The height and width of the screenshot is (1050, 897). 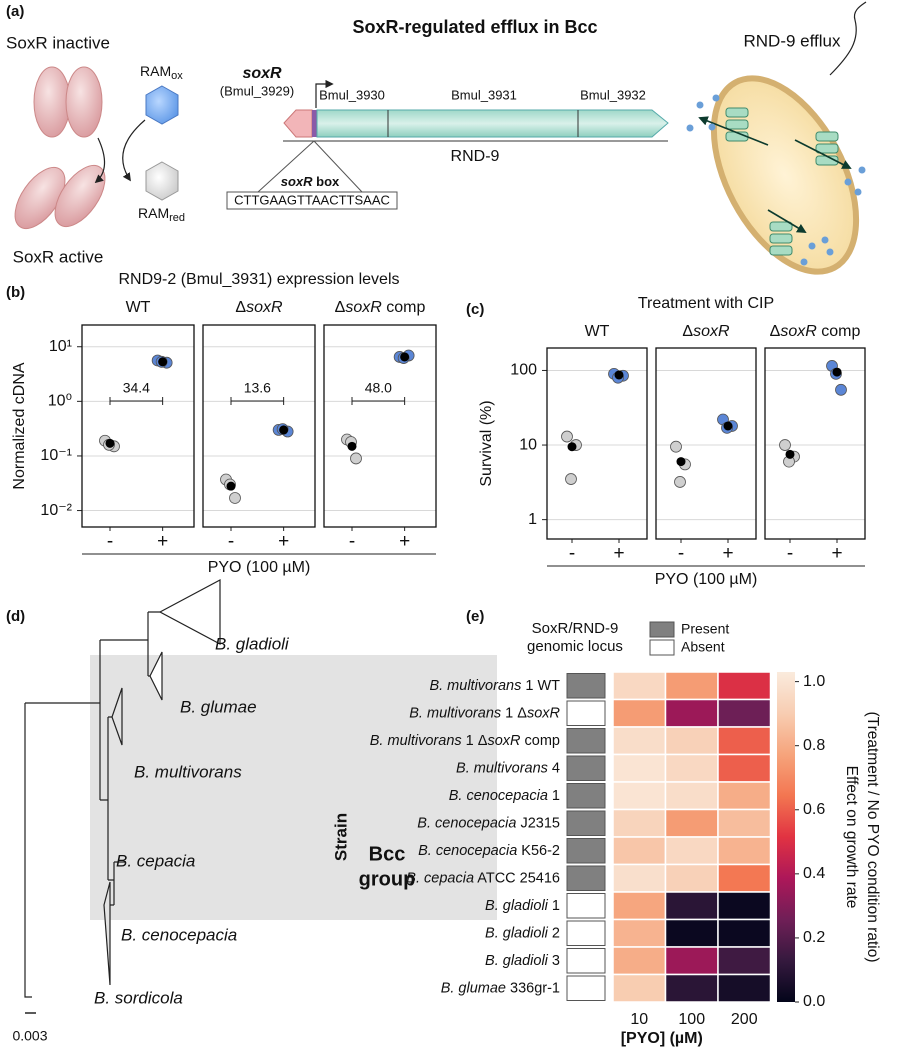 What do you see at coordinates (814, 809) in the screenshot?
I see `colorbar-tick-label: 0.6` at bounding box center [814, 809].